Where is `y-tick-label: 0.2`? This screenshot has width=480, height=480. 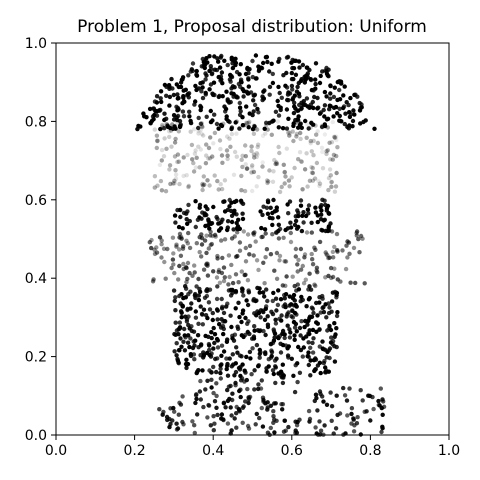
y-tick-label: 0.2 is located at coordinates (36, 358).